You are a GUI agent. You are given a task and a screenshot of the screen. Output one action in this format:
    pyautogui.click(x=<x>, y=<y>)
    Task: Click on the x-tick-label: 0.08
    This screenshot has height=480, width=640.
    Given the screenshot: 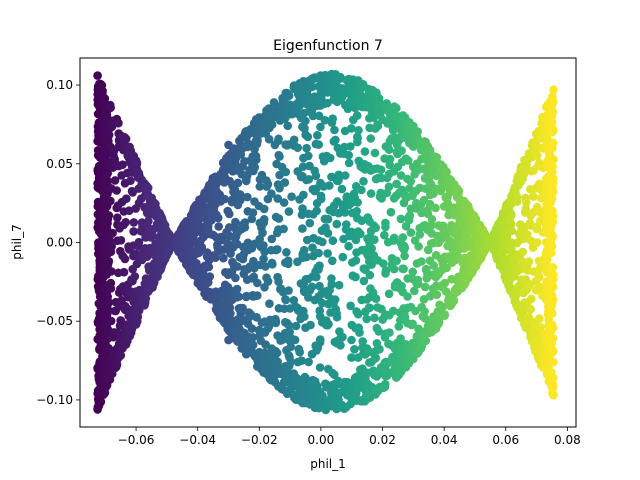 What is the action you would take?
    pyautogui.click(x=567, y=440)
    